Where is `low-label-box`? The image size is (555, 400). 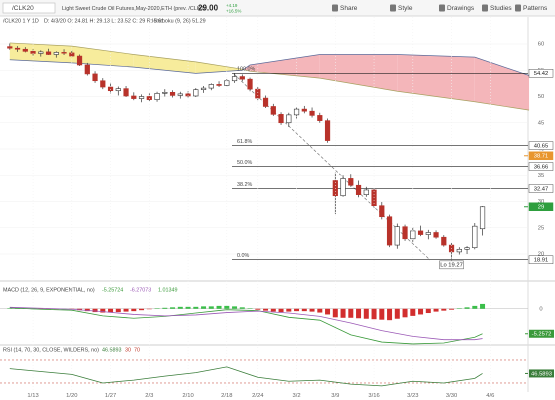 low-label-box is located at coordinates (451, 265).